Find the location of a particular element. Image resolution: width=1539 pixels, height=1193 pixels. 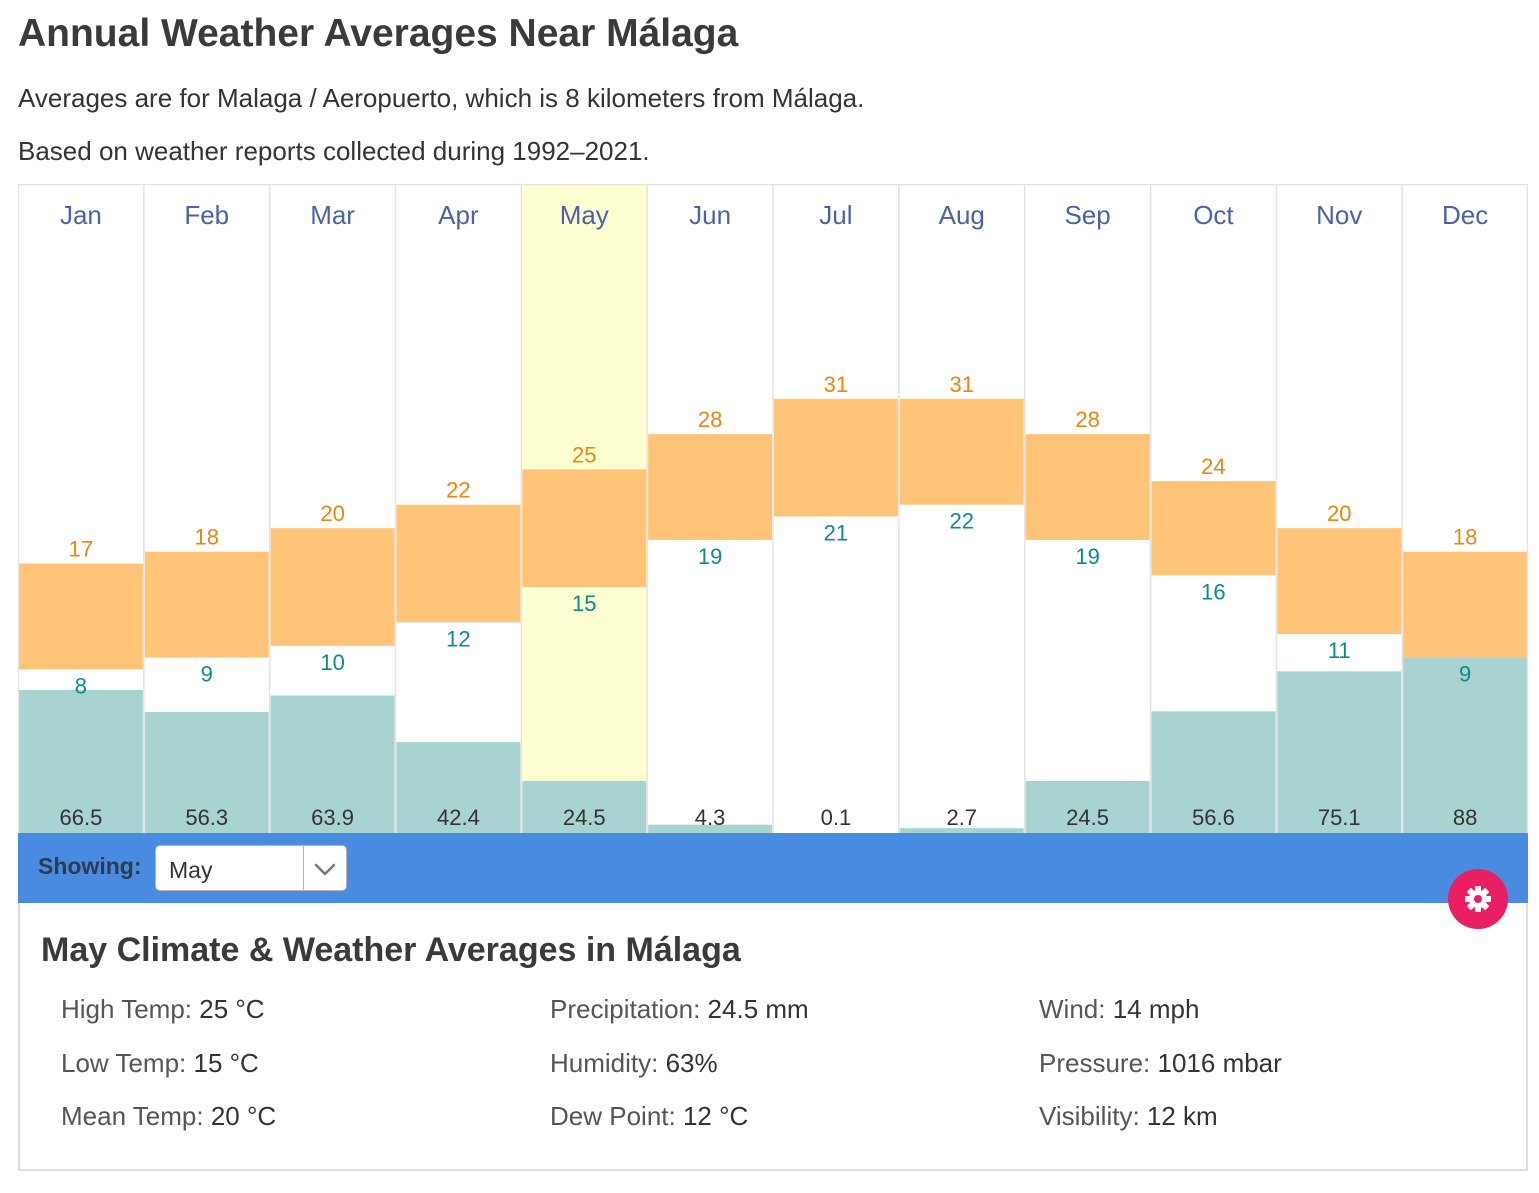

high-temp-label-oct: 24 is located at coordinates (1213, 466).